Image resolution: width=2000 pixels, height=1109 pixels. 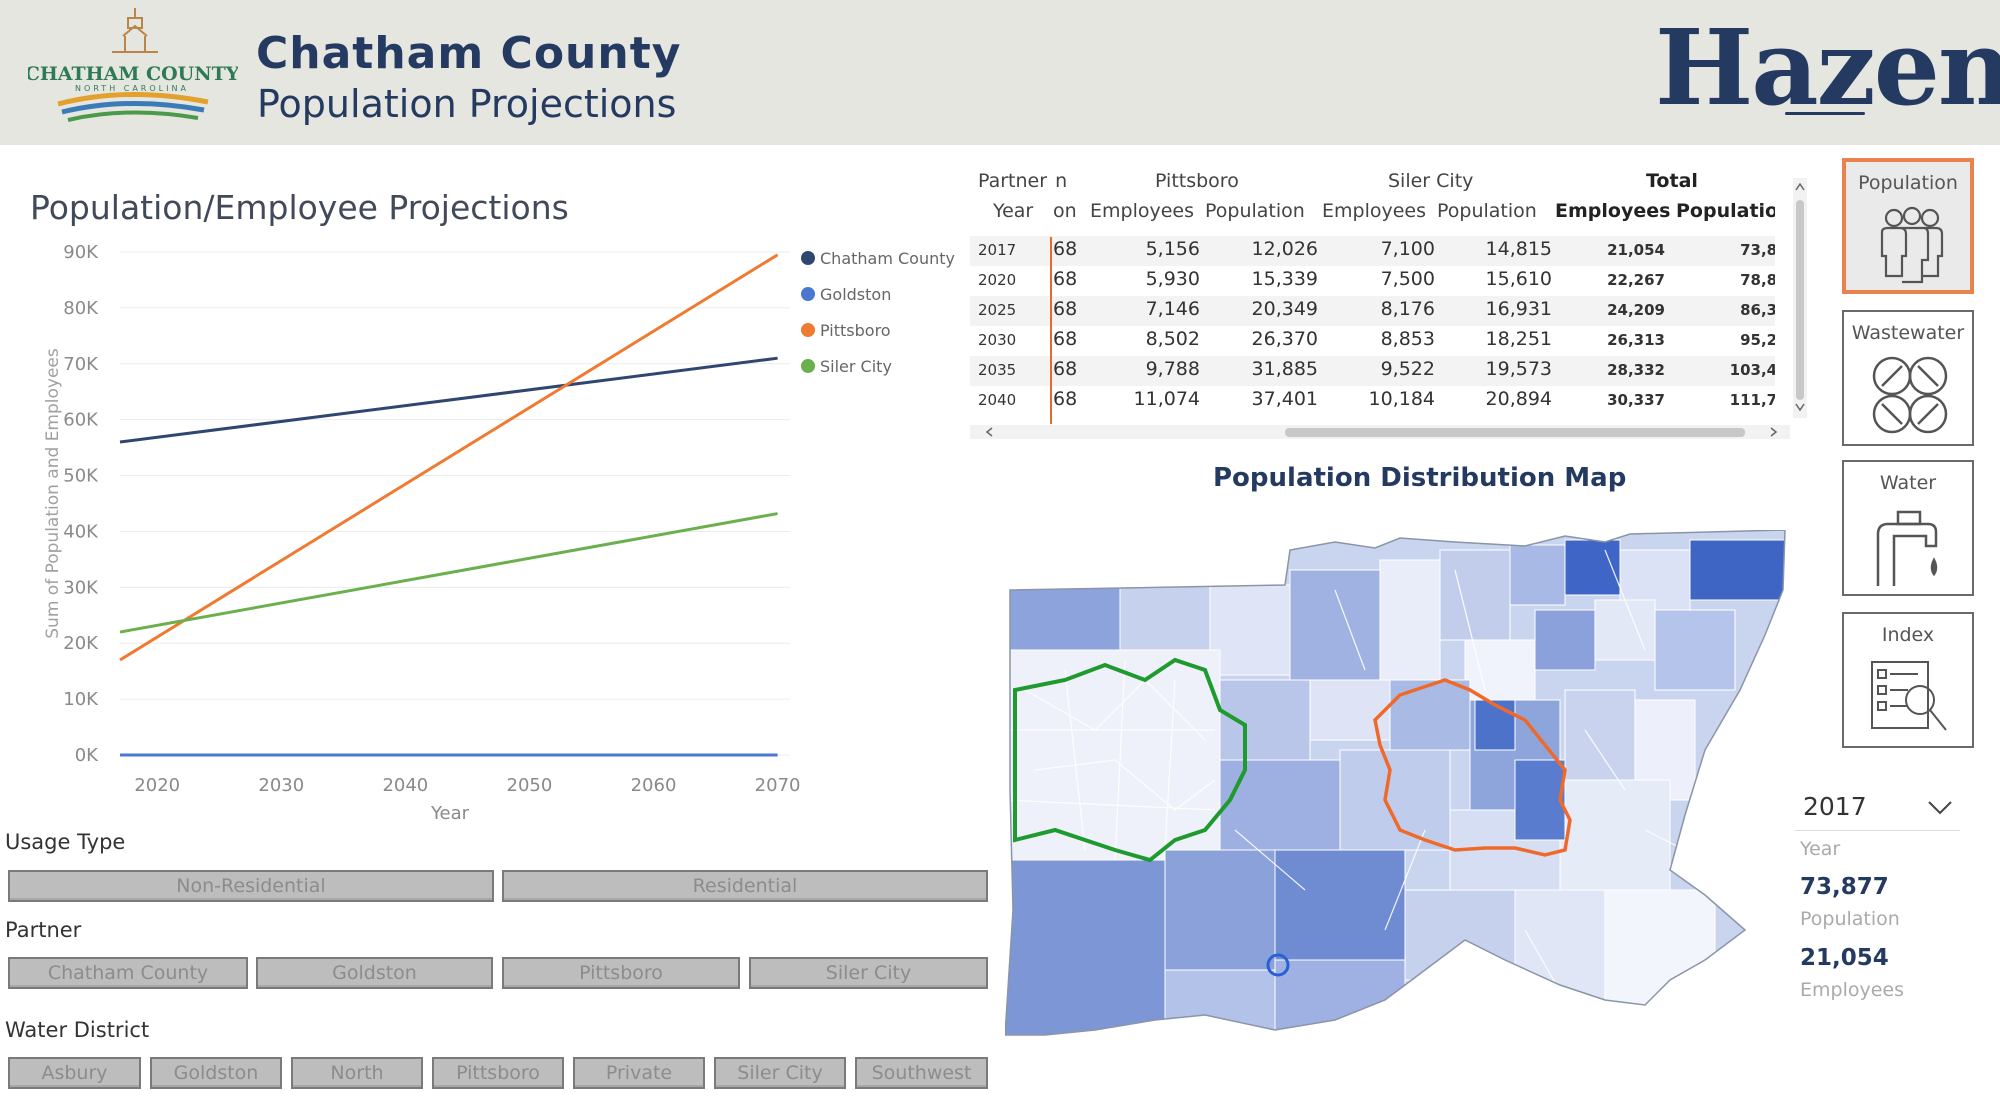 I want to click on district-private-button: Private, so click(x=639, y=1073).